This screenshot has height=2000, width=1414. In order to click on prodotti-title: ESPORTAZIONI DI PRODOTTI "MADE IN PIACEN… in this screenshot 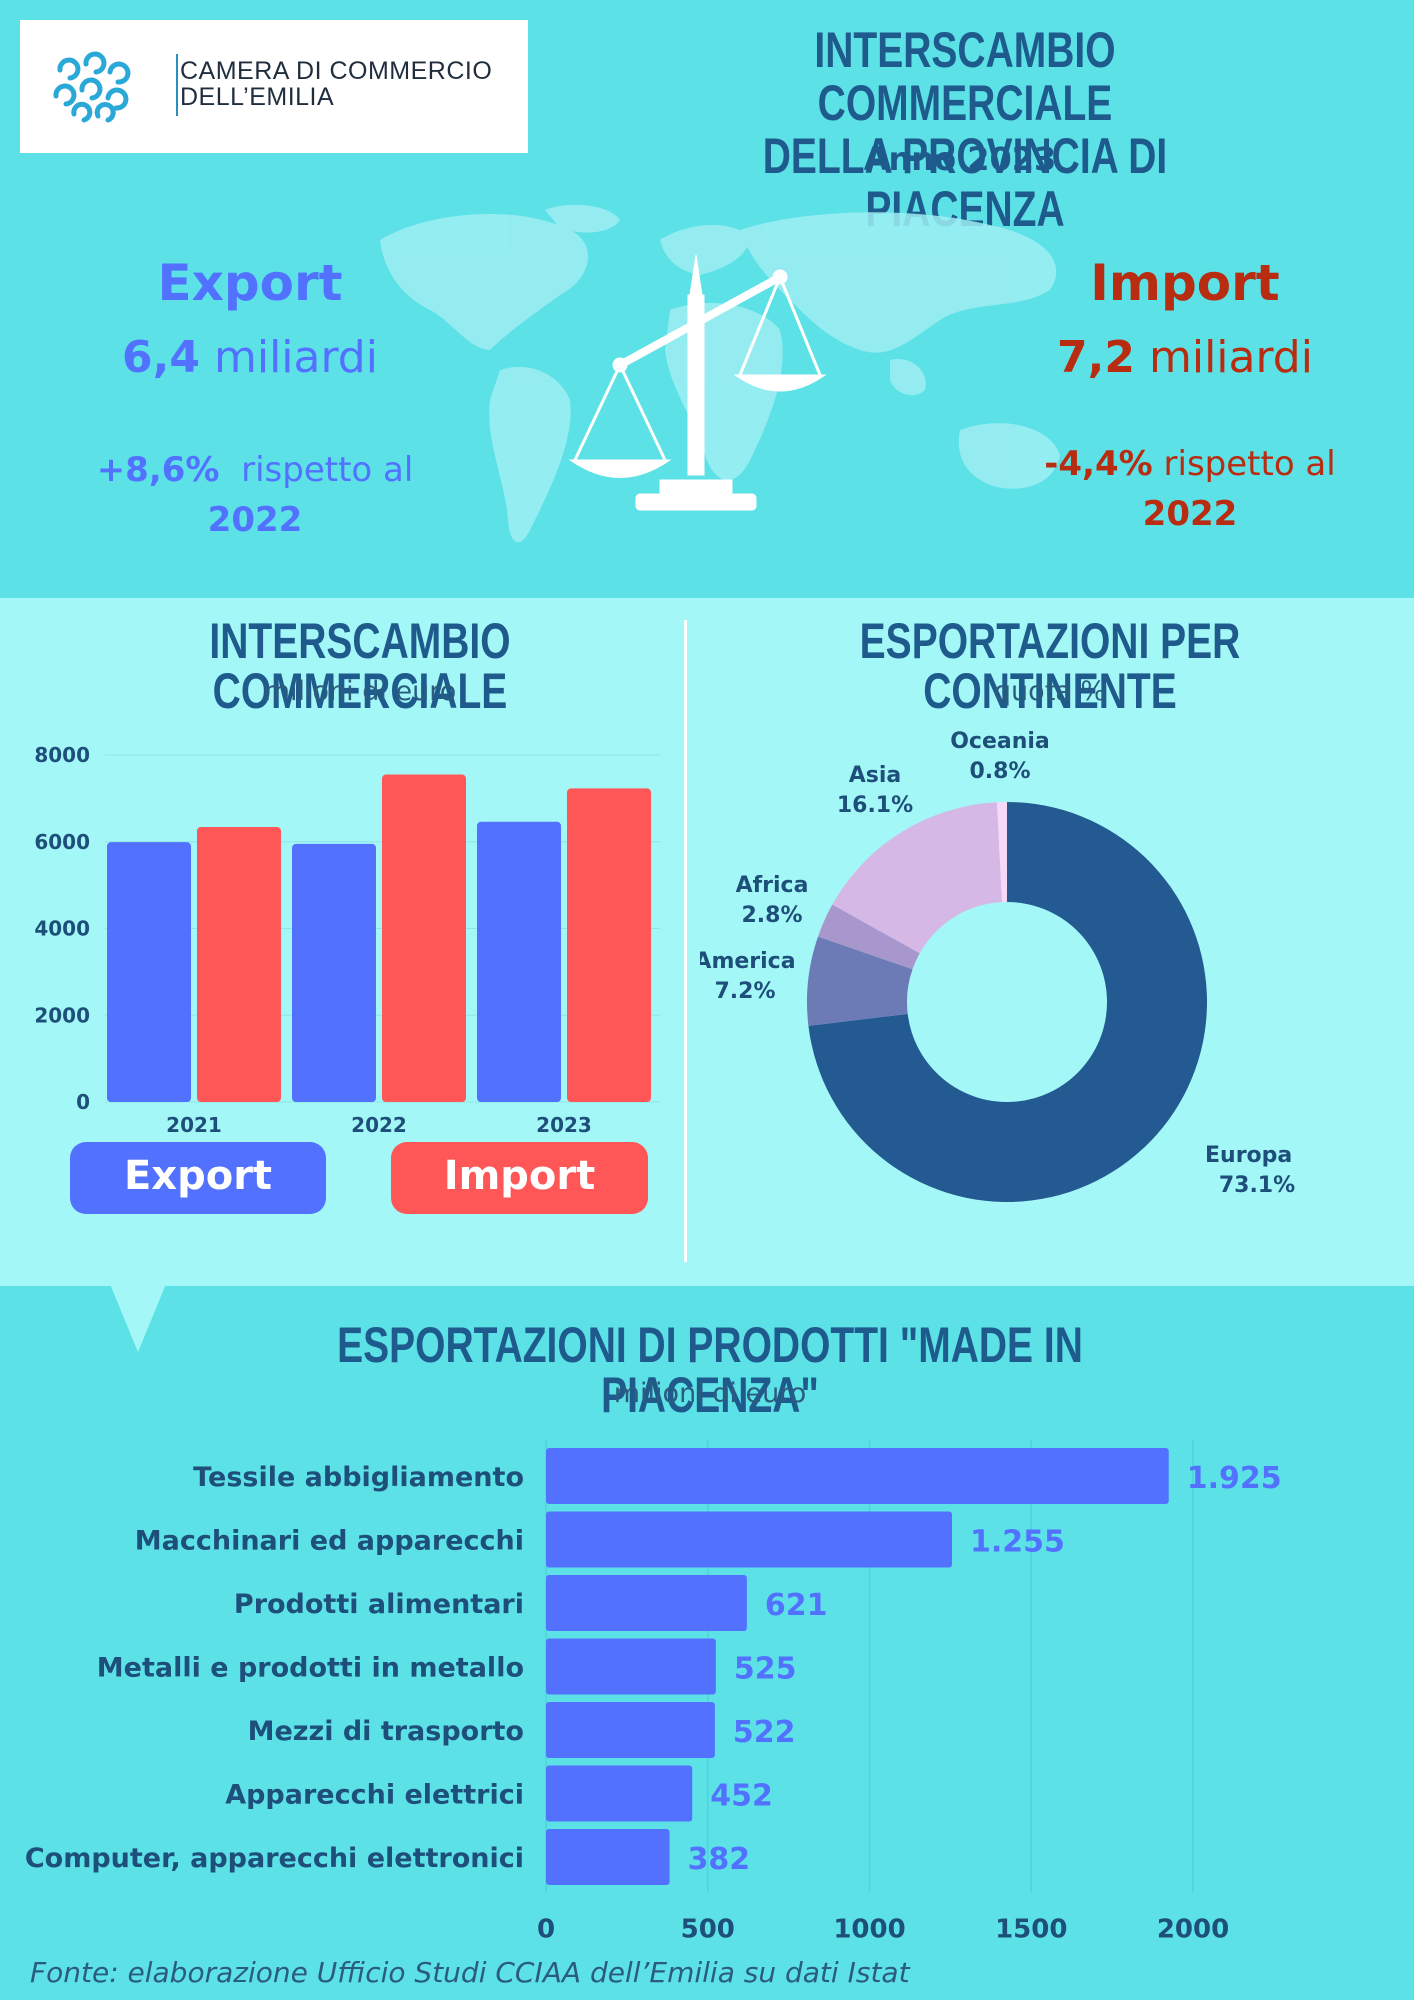, I will do `click(710, 1370)`.